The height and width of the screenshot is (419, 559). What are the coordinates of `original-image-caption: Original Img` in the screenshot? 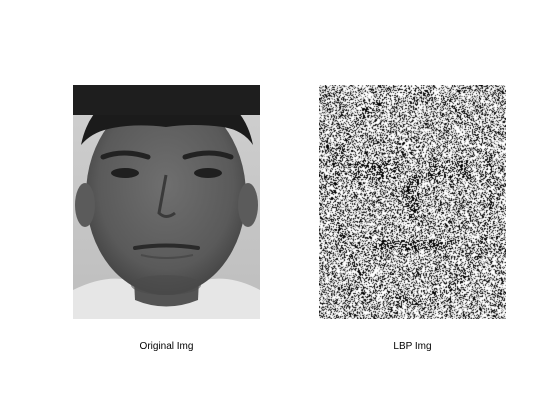 It's located at (166, 346).